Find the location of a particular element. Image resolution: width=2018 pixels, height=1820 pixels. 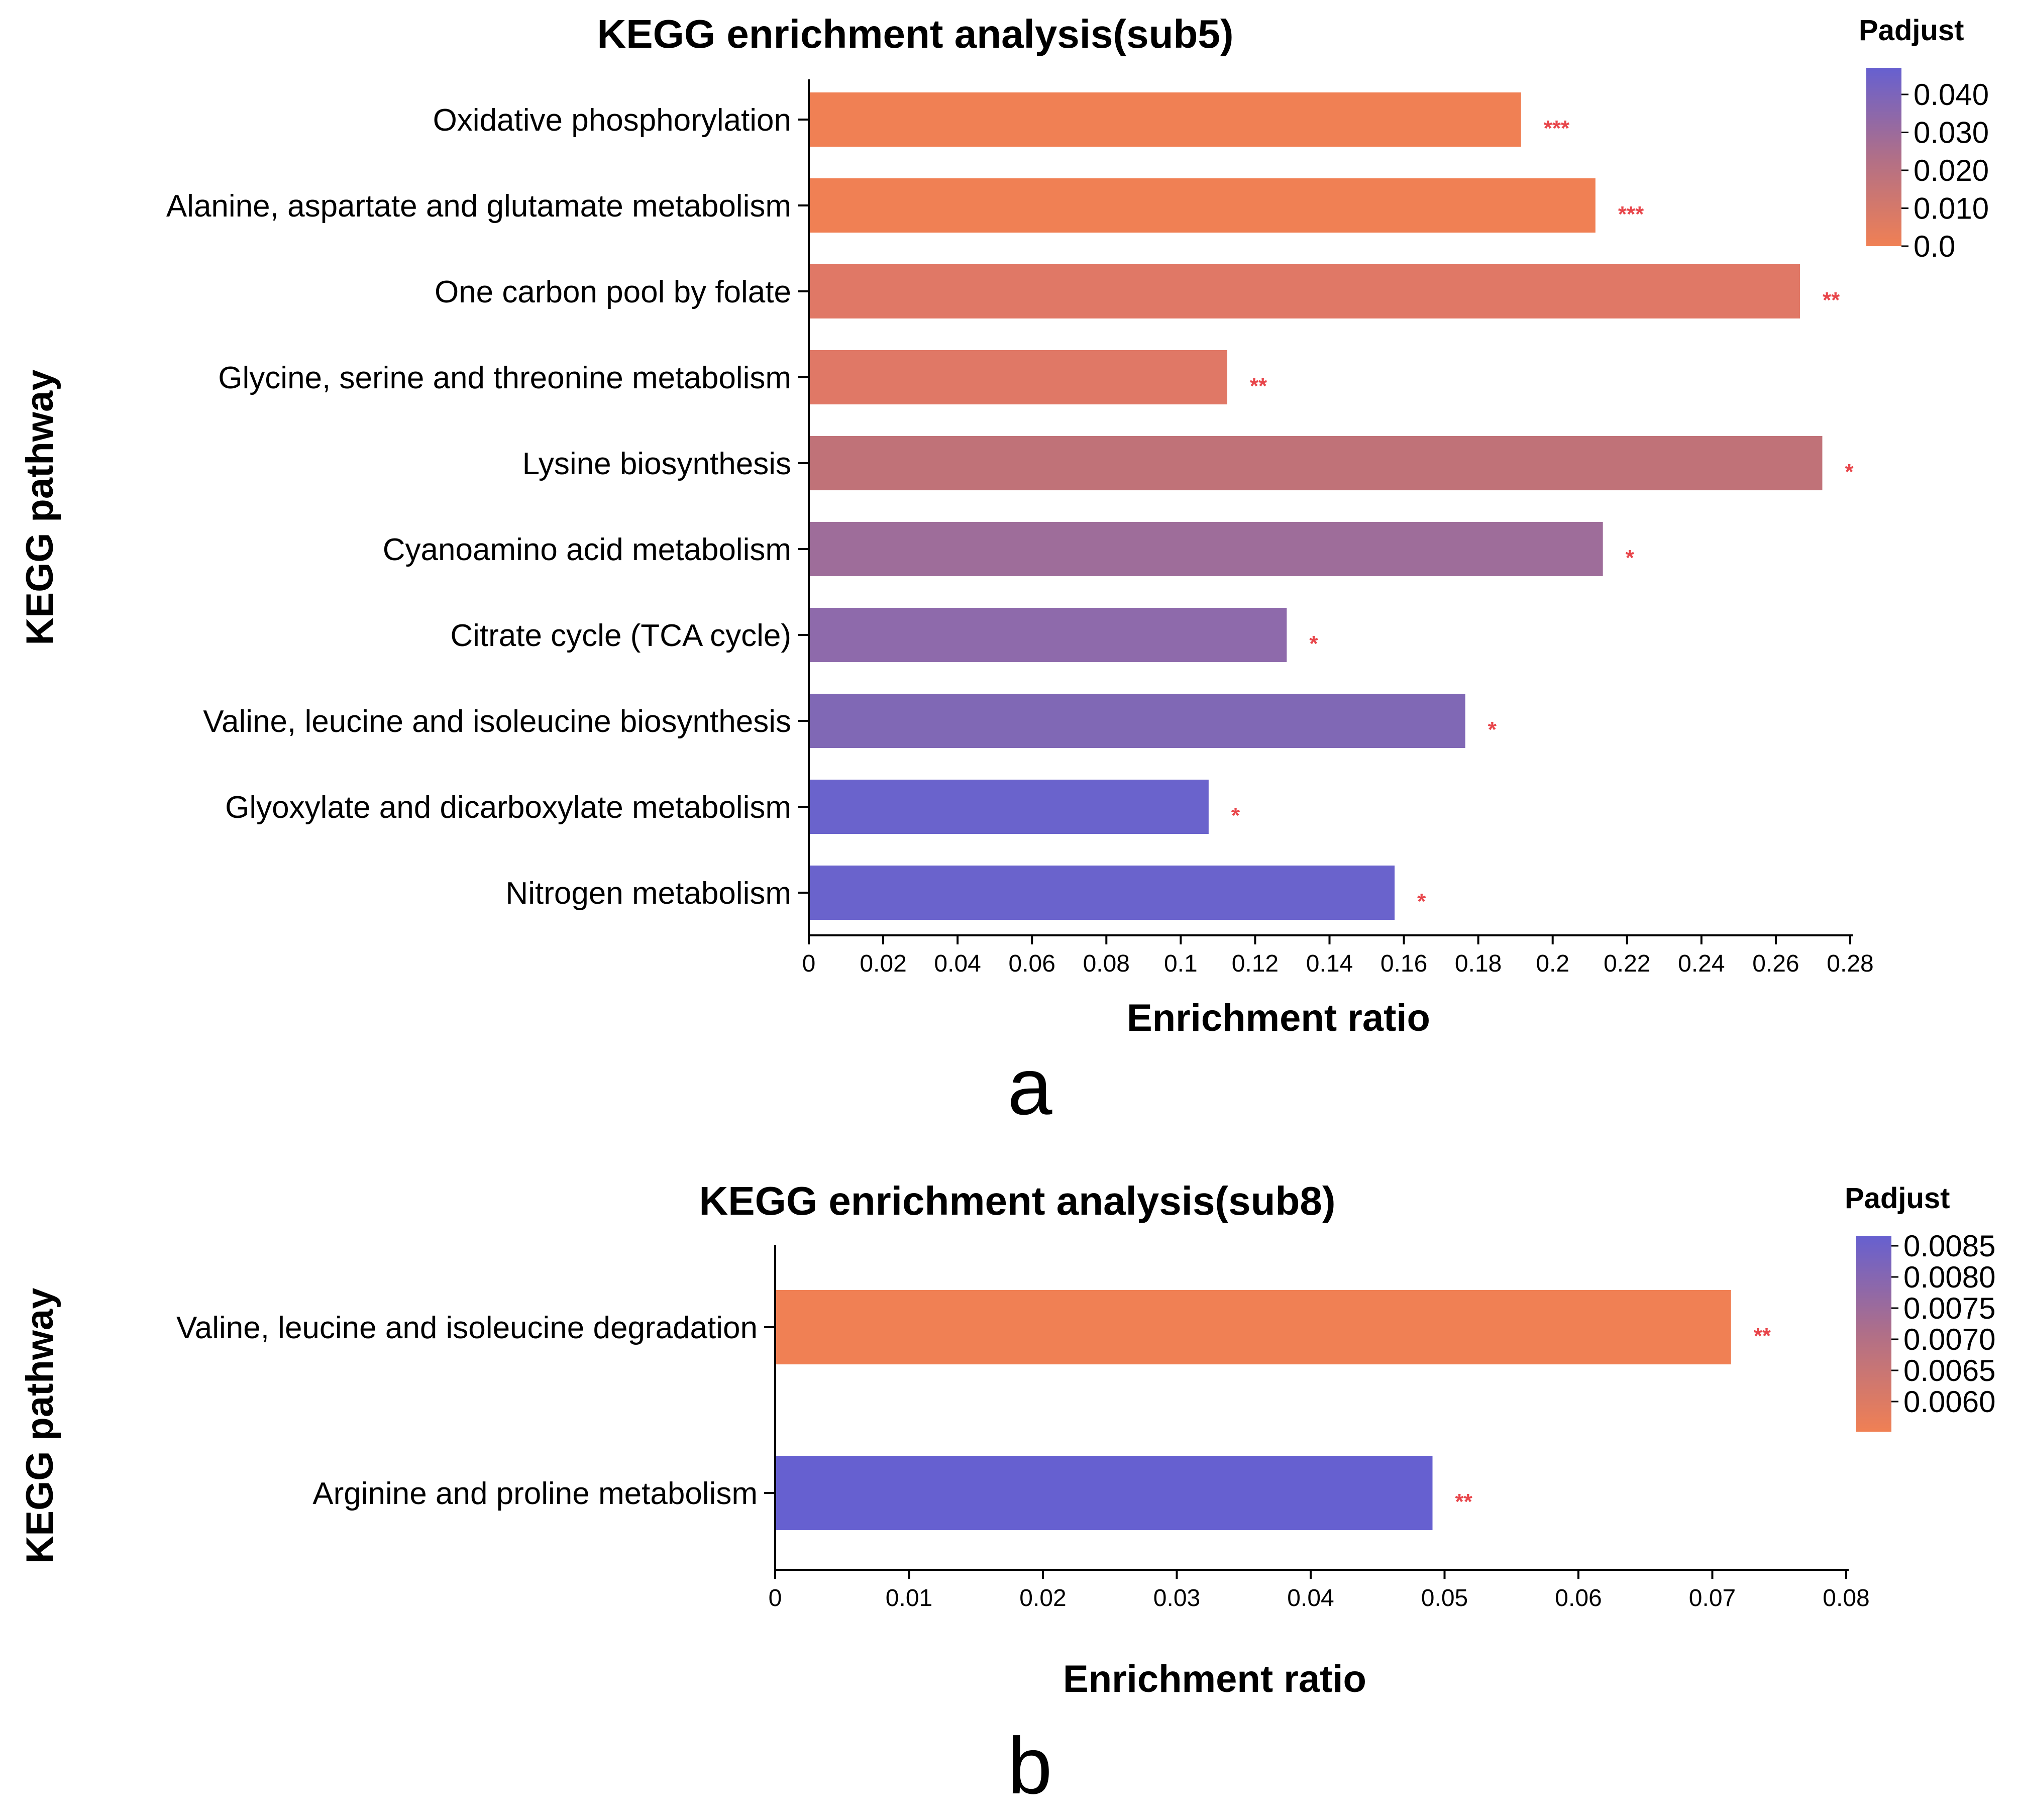

panel-a-letter: a is located at coordinates (1030, 1086).